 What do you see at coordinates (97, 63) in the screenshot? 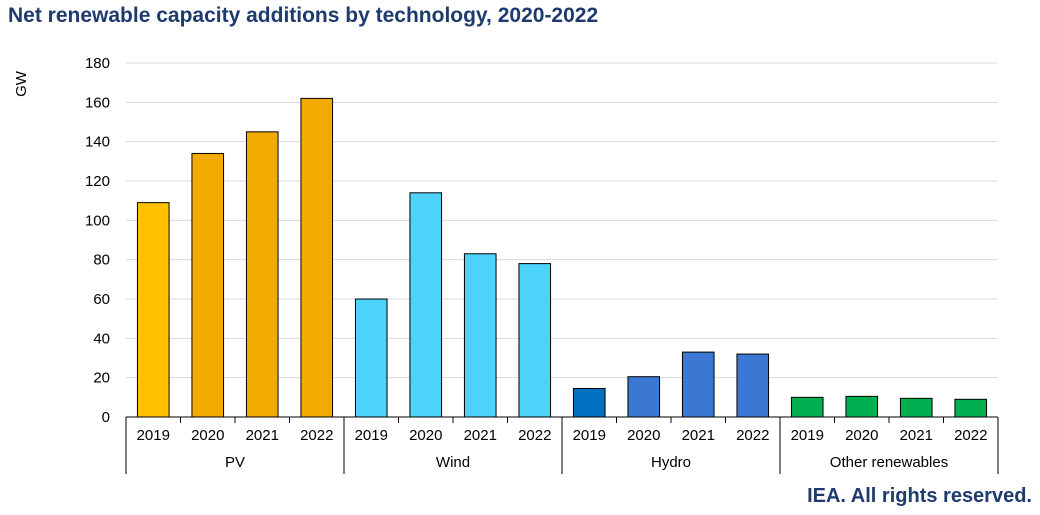
I see `y-tick-label: 180` at bounding box center [97, 63].